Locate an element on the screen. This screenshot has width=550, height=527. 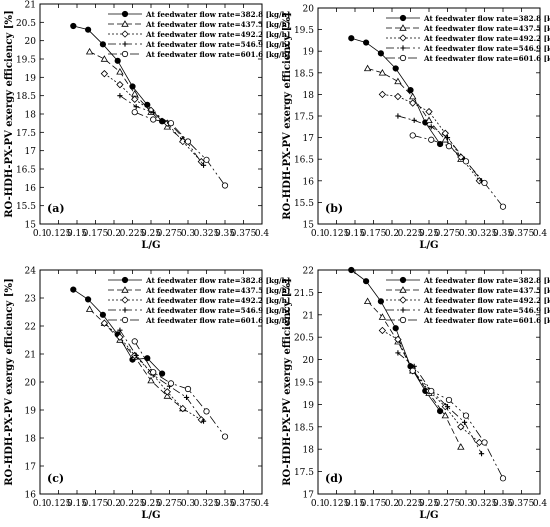
y-tick-label: 22 is located at coordinates (30, 328).